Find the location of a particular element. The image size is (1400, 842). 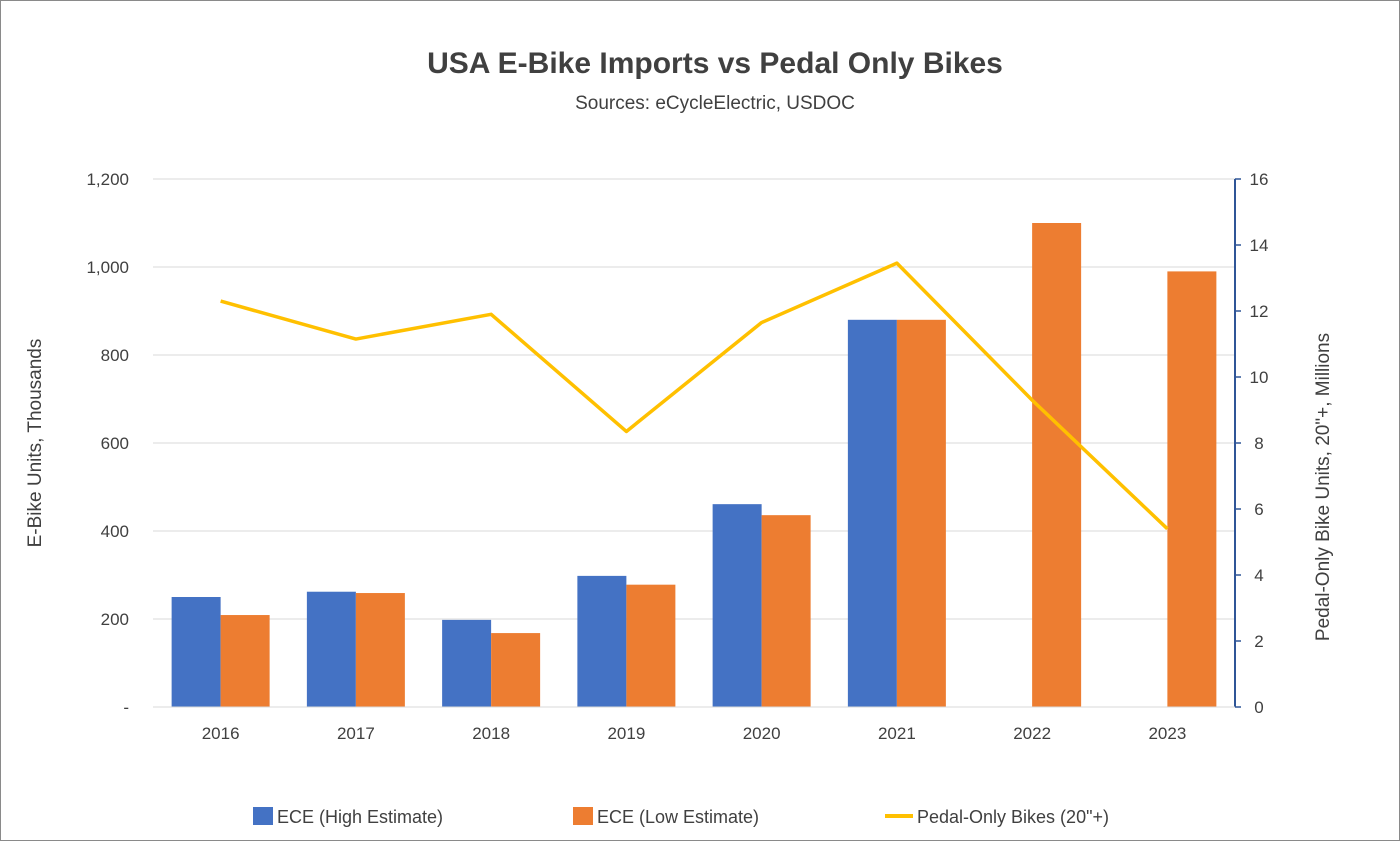

x-tick-label: 2021 is located at coordinates (897, 733).